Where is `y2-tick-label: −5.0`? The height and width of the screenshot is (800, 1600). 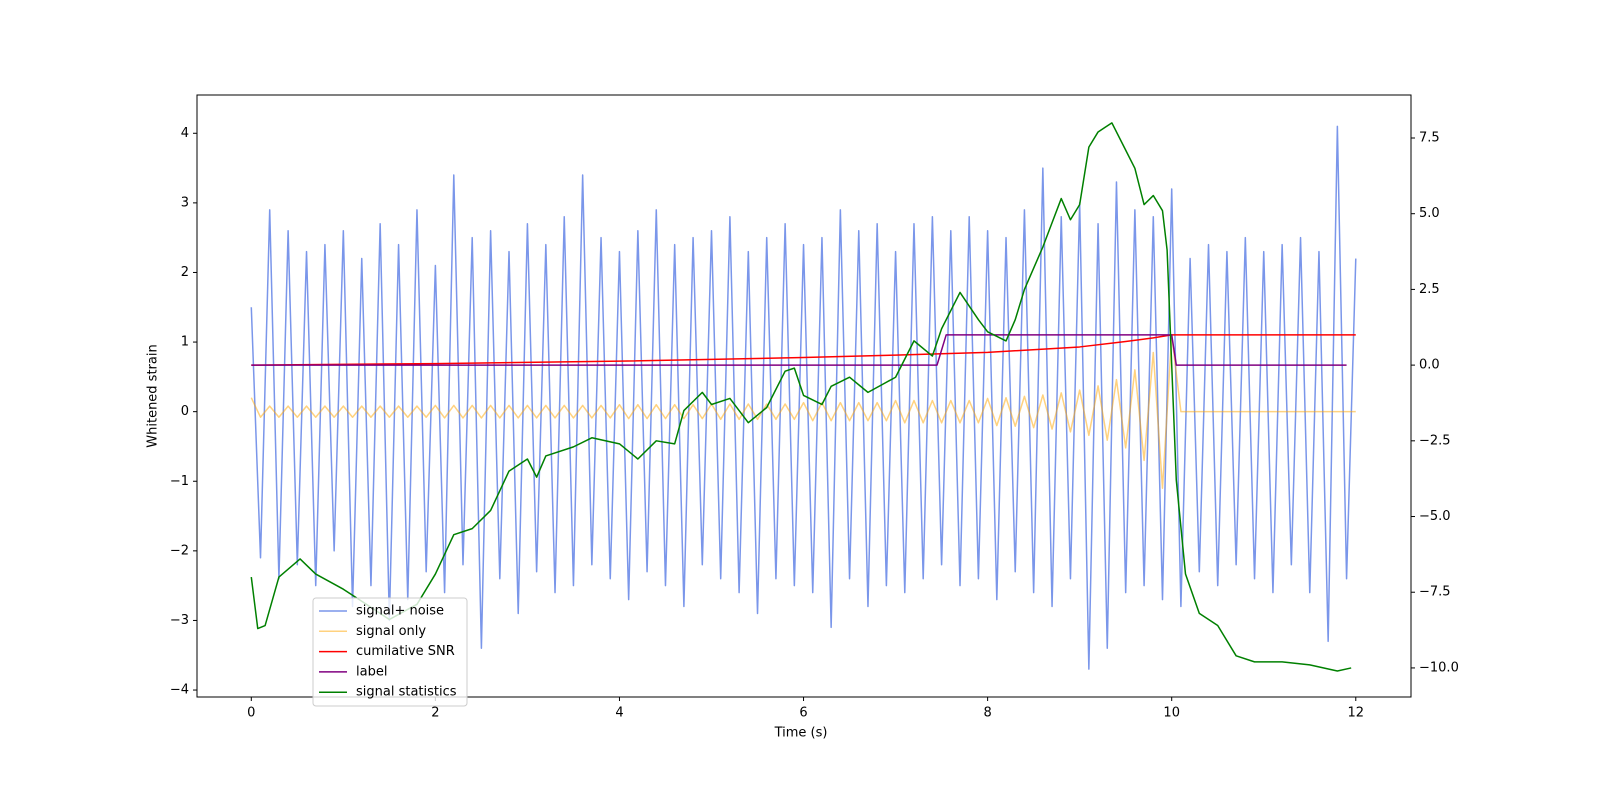 y2-tick-label: −5.0 is located at coordinates (1435, 516).